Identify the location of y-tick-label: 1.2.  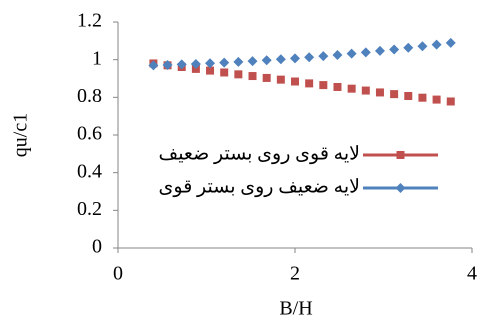
(89, 21).